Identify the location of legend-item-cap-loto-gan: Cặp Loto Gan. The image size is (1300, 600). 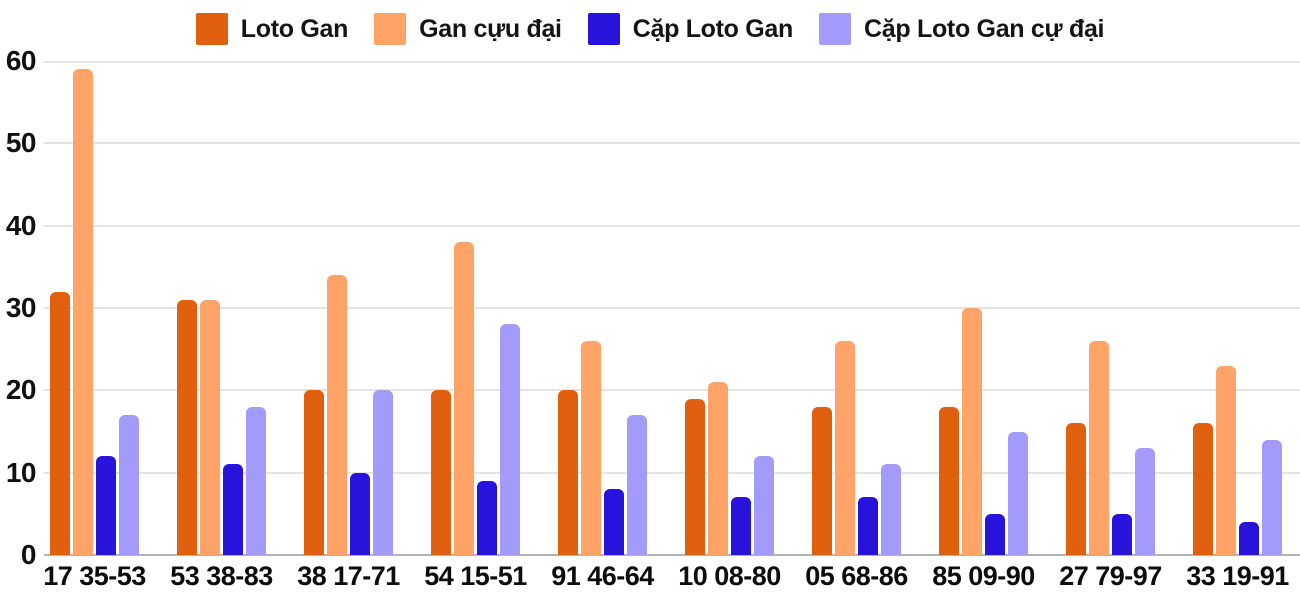
(690, 29).